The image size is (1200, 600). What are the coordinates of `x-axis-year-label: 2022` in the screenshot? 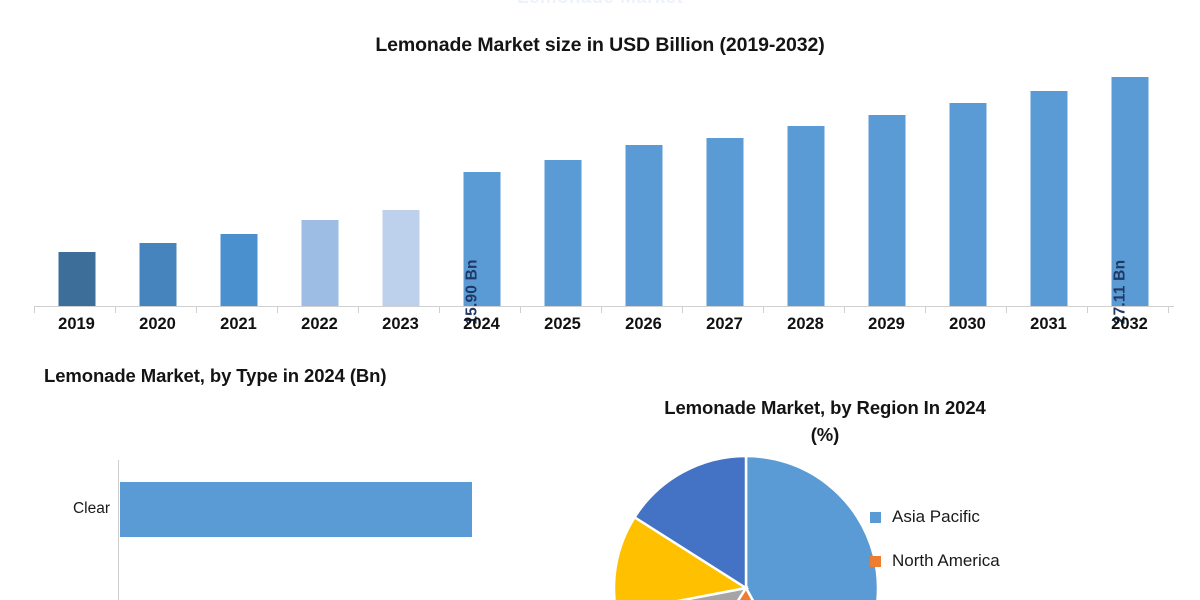 It's located at (319, 324).